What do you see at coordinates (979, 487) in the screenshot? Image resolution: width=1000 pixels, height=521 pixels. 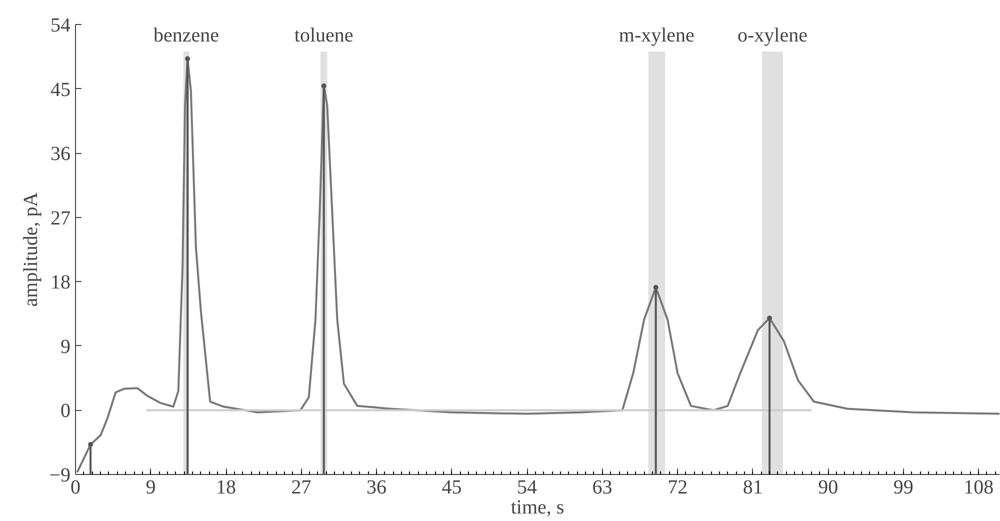 I see `x-tick-label: 108` at bounding box center [979, 487].